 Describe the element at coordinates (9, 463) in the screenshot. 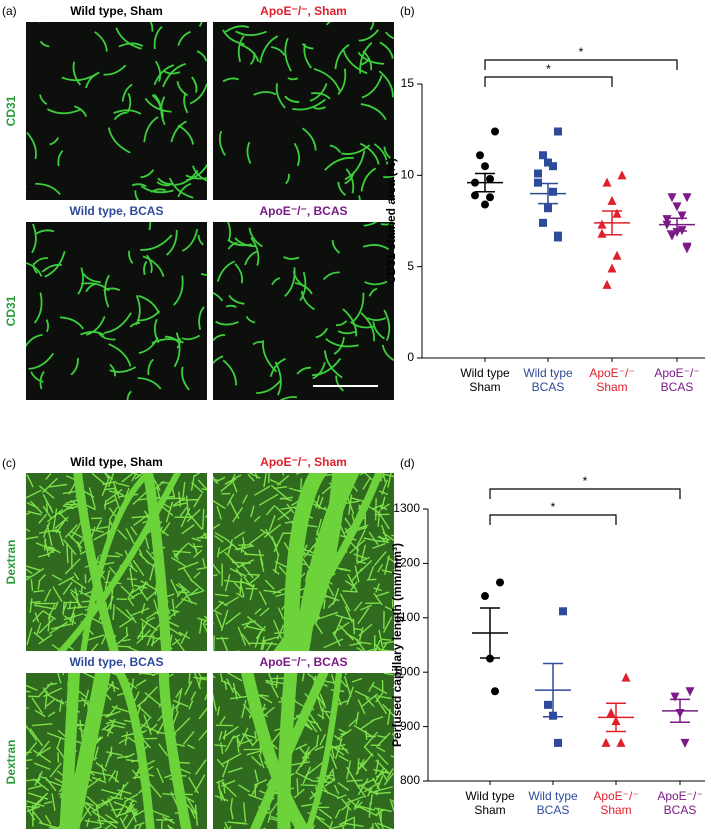

I see `panel-label: (c)` at that location.